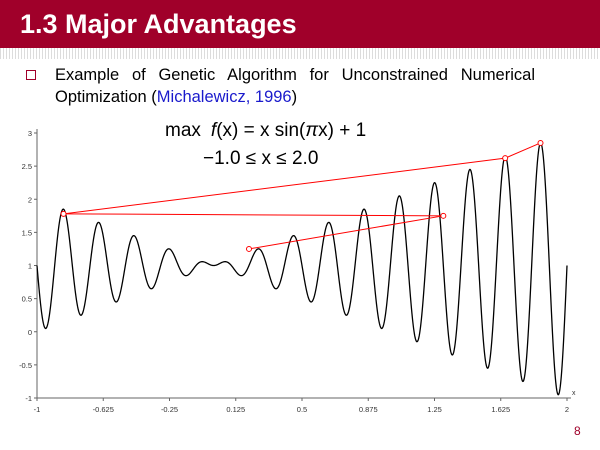 Image resolution: width=600 pixels, height=450 pixels. I want to click on equation-line-1: max f(x) = x sin(πx) + 1, so click(265, 130).